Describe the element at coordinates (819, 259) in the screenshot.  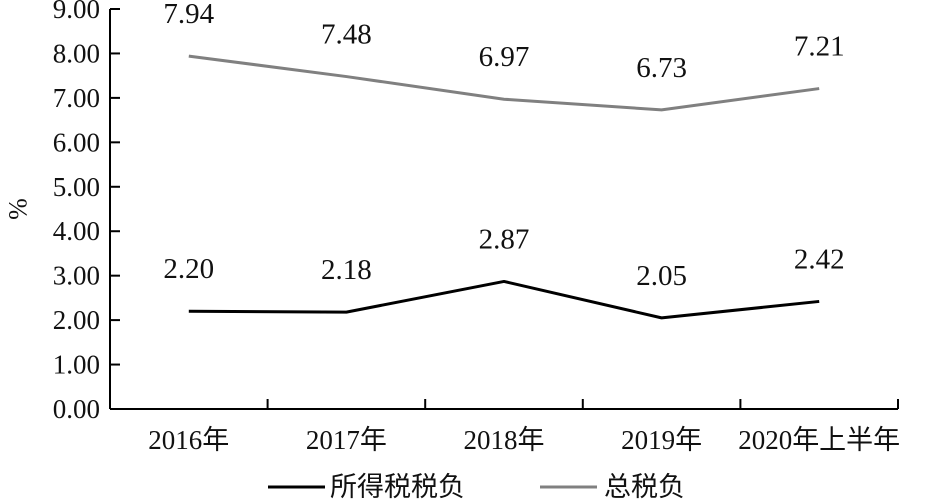
I see `data-label: 2.42` at that location.